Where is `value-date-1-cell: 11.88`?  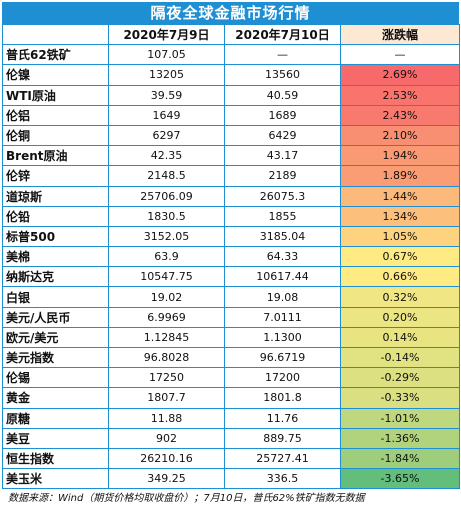
value-date-1-cell: 11.88 is located at coordinates (166, 418).